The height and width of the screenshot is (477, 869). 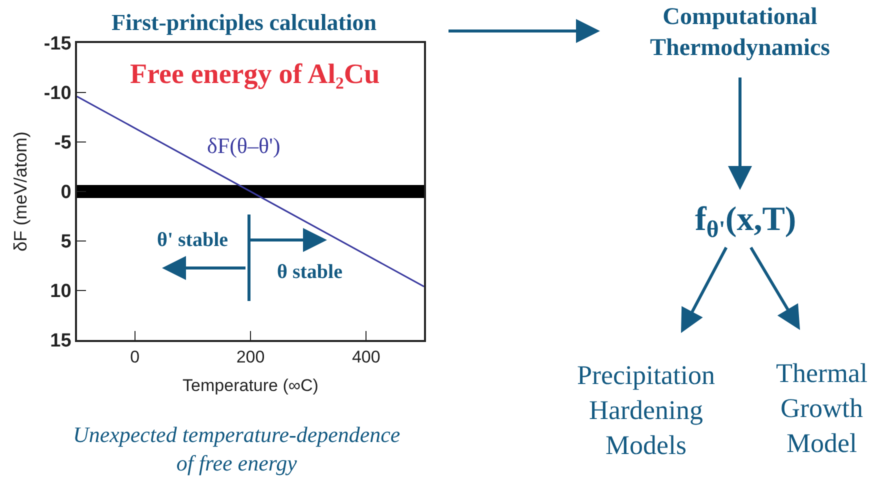 What do you see at coordinates (58, 44) in the screenshot?
I see `y-tick-label: -15` at bounding box center [58, 44].